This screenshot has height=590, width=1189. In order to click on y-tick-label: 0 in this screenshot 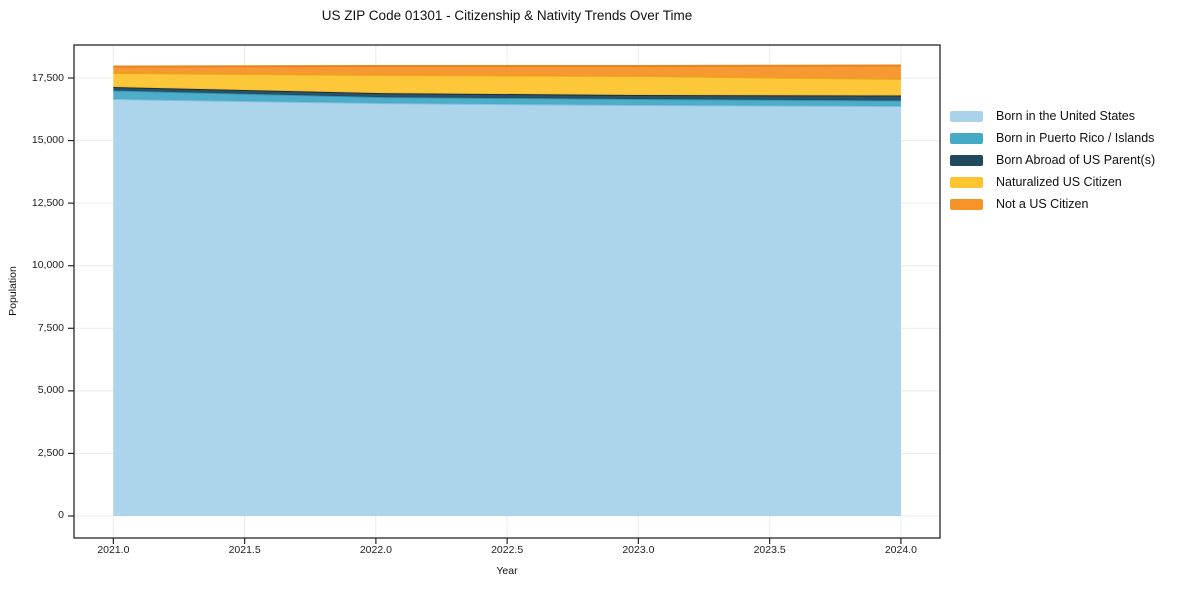, I will do `click(61, 515)`.